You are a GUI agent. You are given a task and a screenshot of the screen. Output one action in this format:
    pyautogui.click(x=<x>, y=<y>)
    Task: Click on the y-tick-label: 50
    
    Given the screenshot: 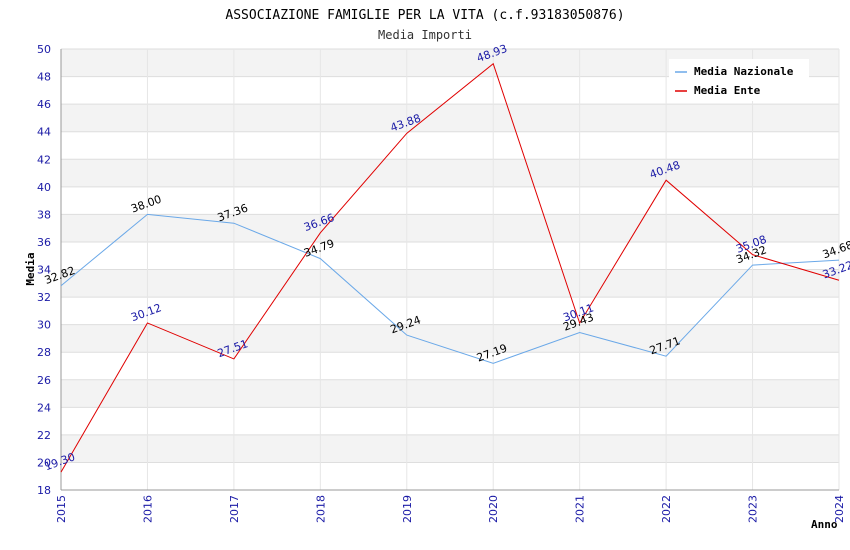 What is the action you would take?
    pyautogui.click(x=44, y=49)
    